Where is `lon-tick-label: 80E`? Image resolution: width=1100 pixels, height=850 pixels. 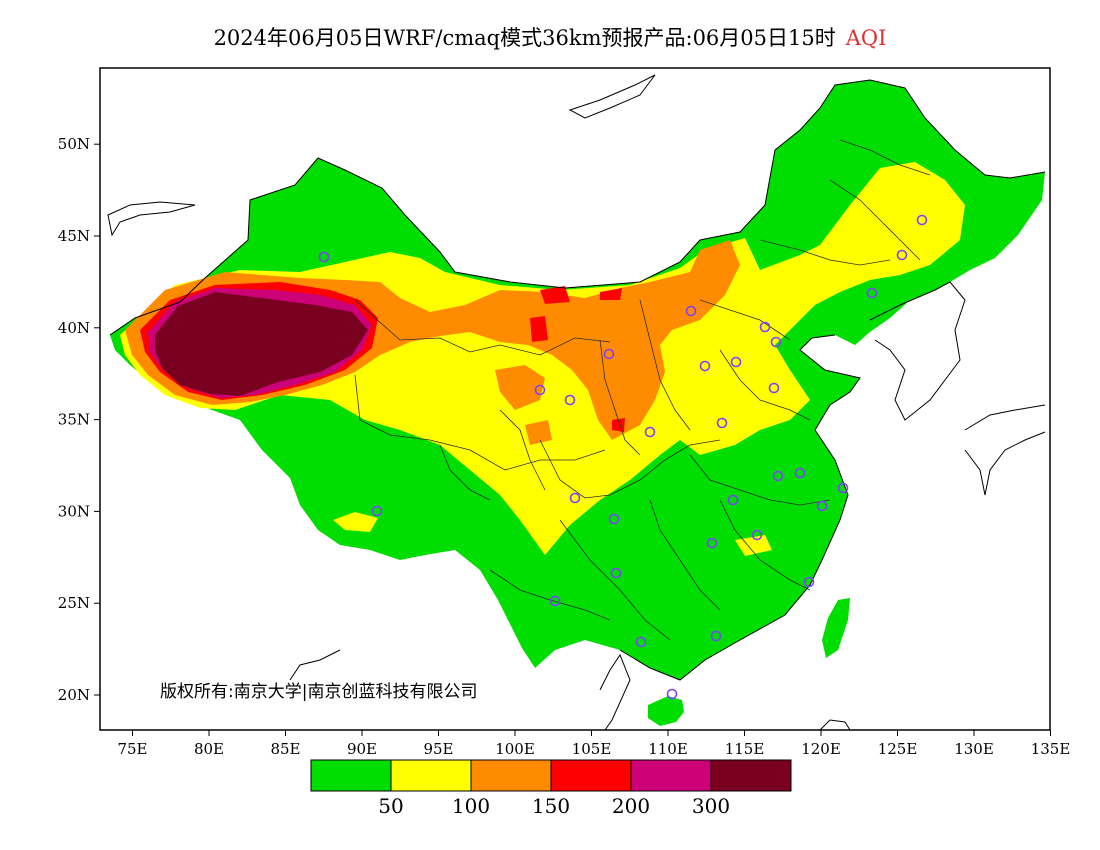
lon-tick-label: 80E is located at coordinates (209, 749).